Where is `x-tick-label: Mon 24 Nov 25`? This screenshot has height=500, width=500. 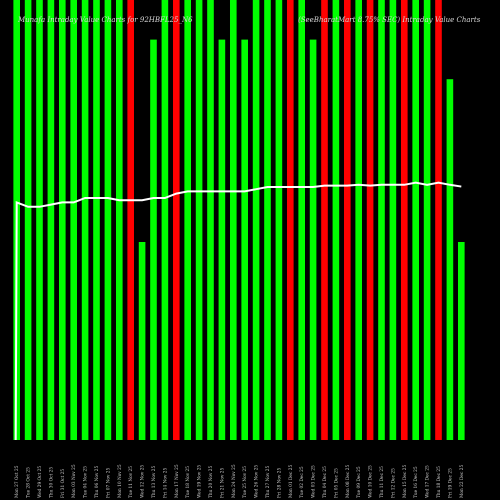 x-tick-label: Mon 24 Nov 25 is located at coordinates (234, 481).